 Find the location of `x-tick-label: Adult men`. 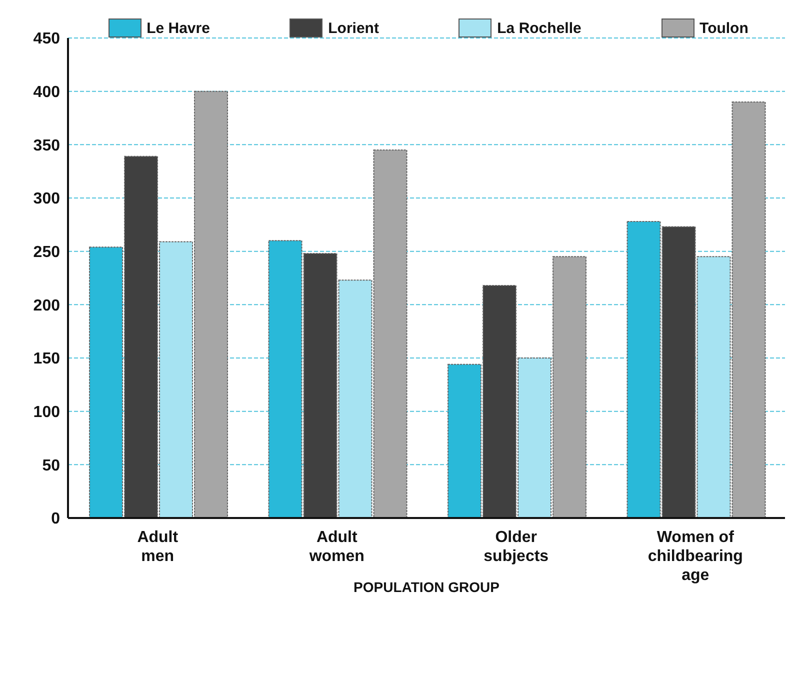

x-tick-label: Adult men is located at coordinates (158, 547).